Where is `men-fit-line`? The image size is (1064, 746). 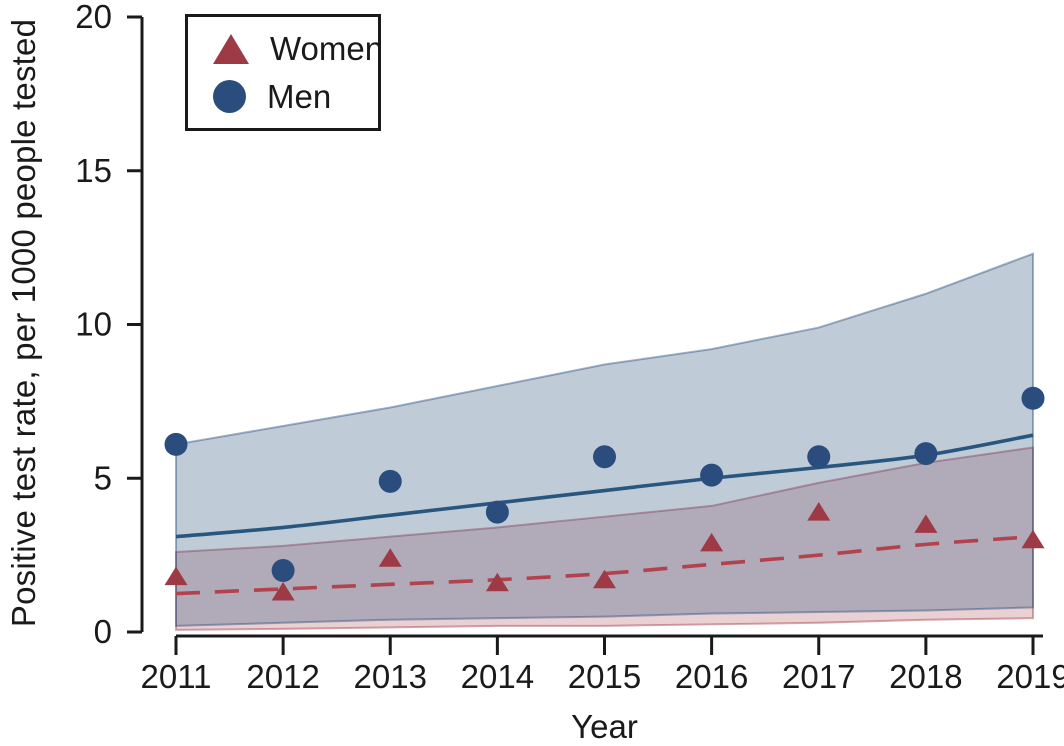
men-fit-line is located at coordinates (604, 486).